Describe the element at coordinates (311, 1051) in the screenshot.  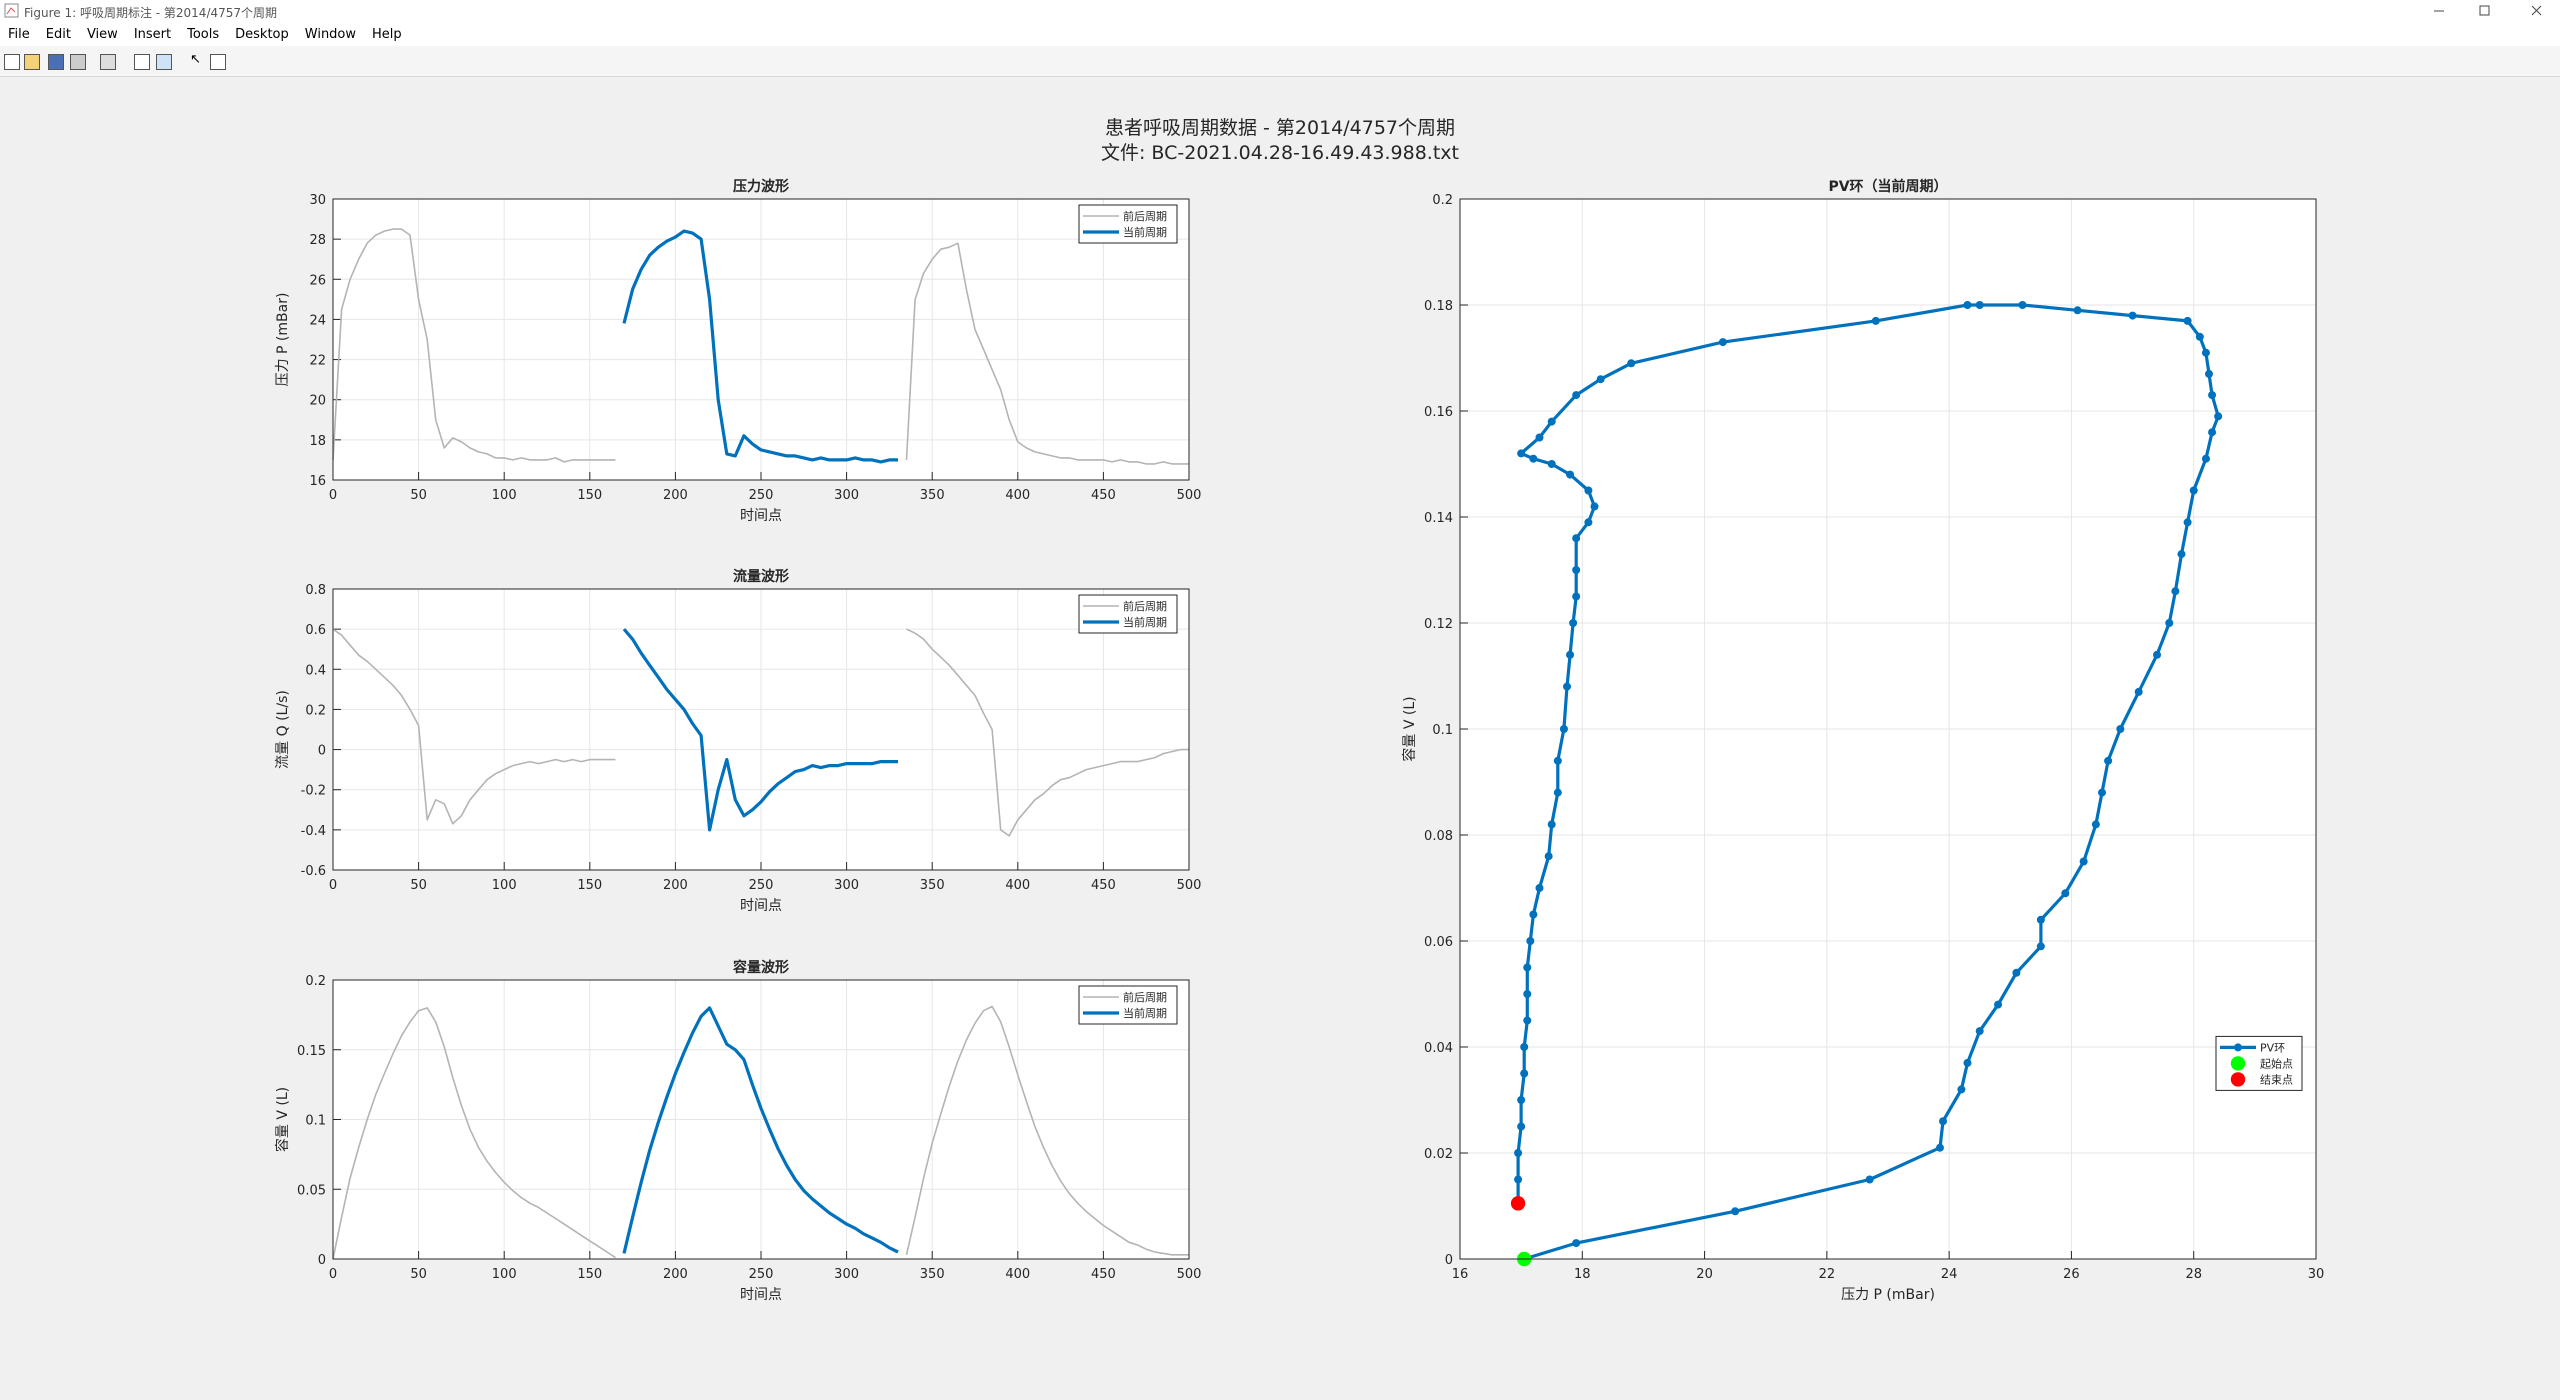
I see `y-tick-label: 0.15` at that location.